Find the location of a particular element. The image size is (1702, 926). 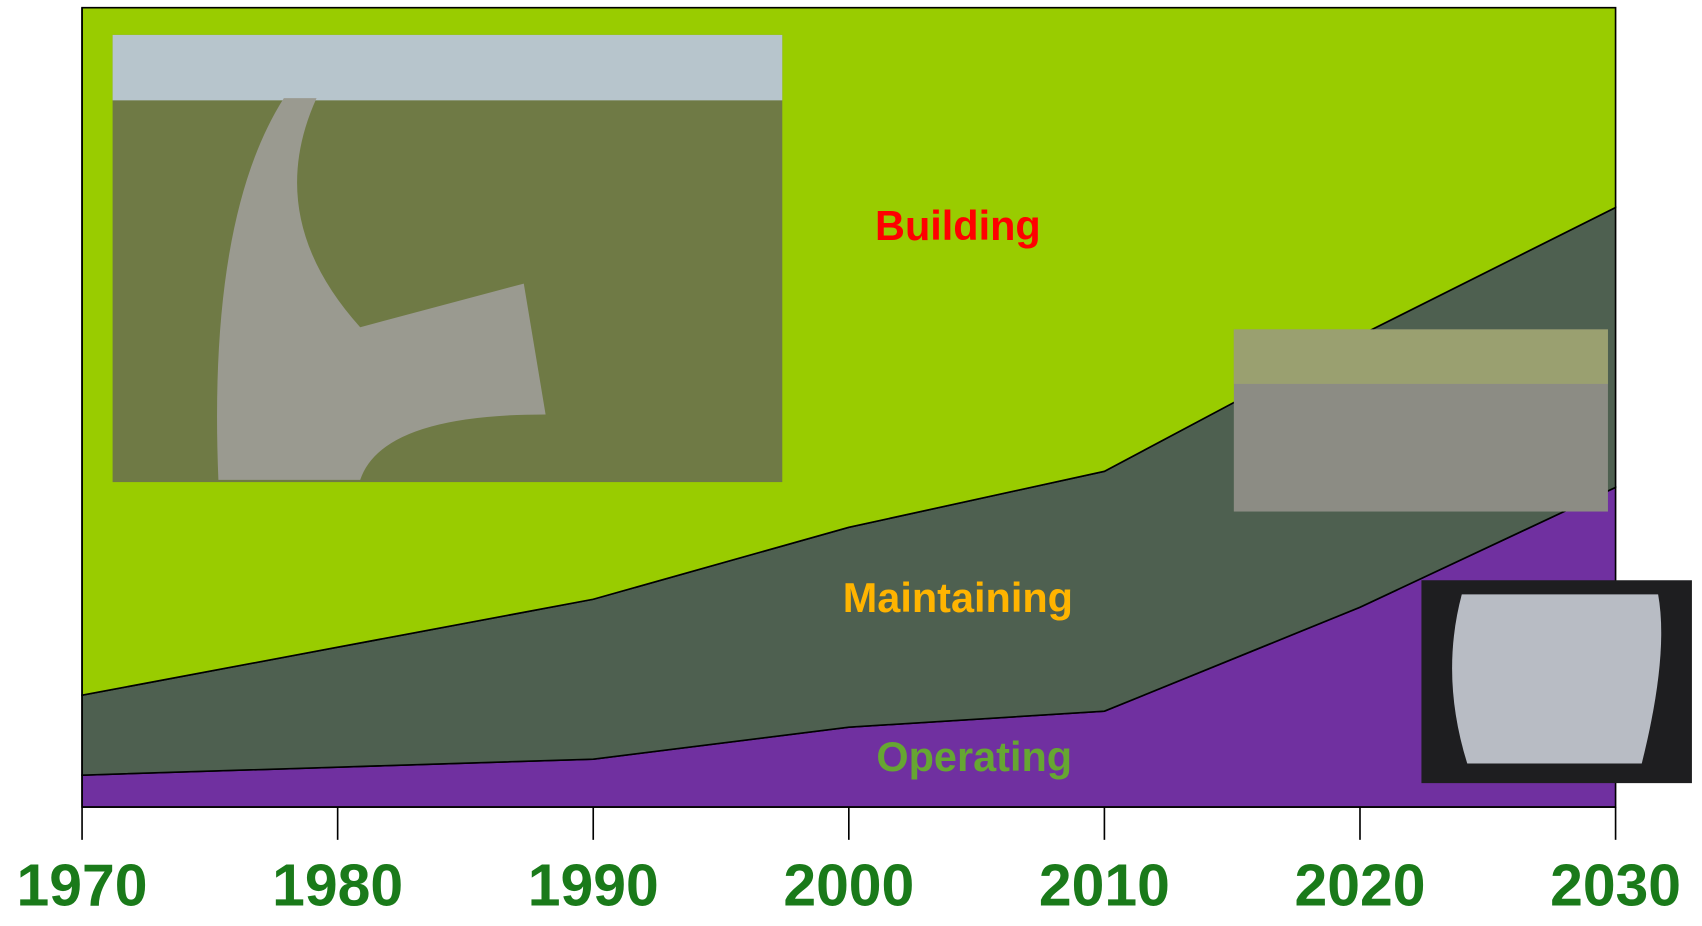

series-label: Maintaining is located at coordinates (958, 597).